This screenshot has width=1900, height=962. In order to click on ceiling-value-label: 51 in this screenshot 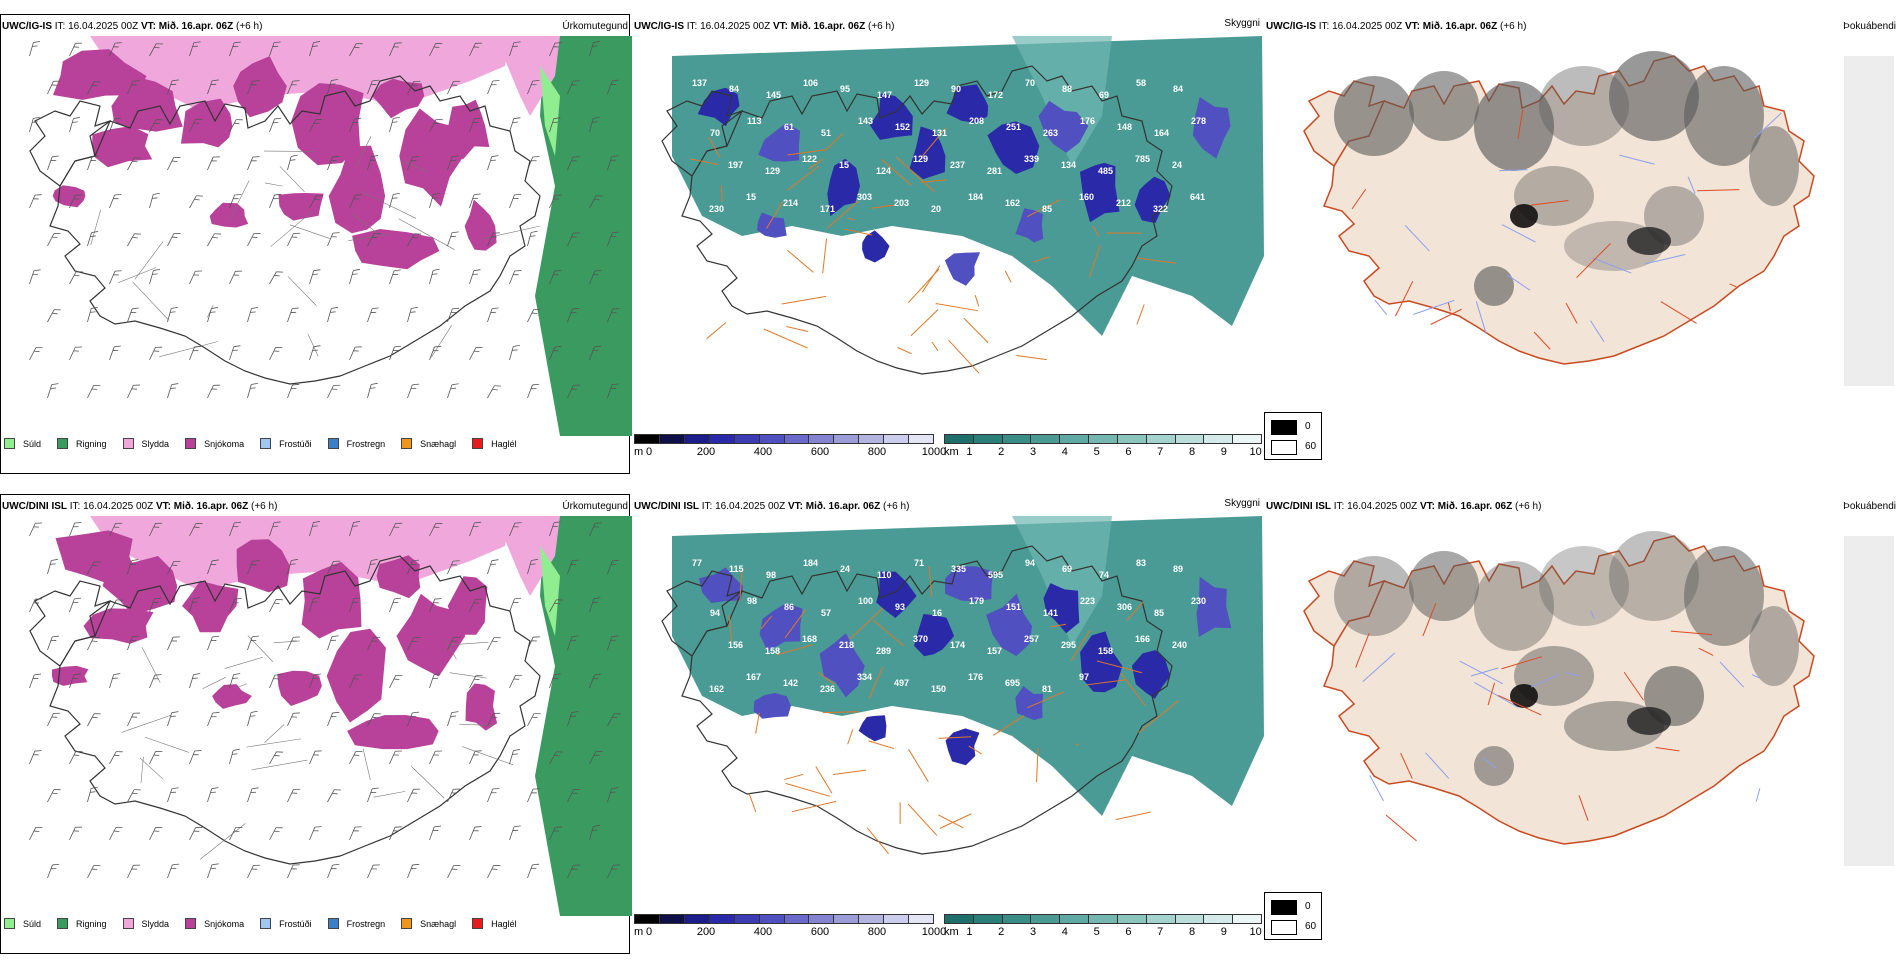, I will do `click(826, 133)`.